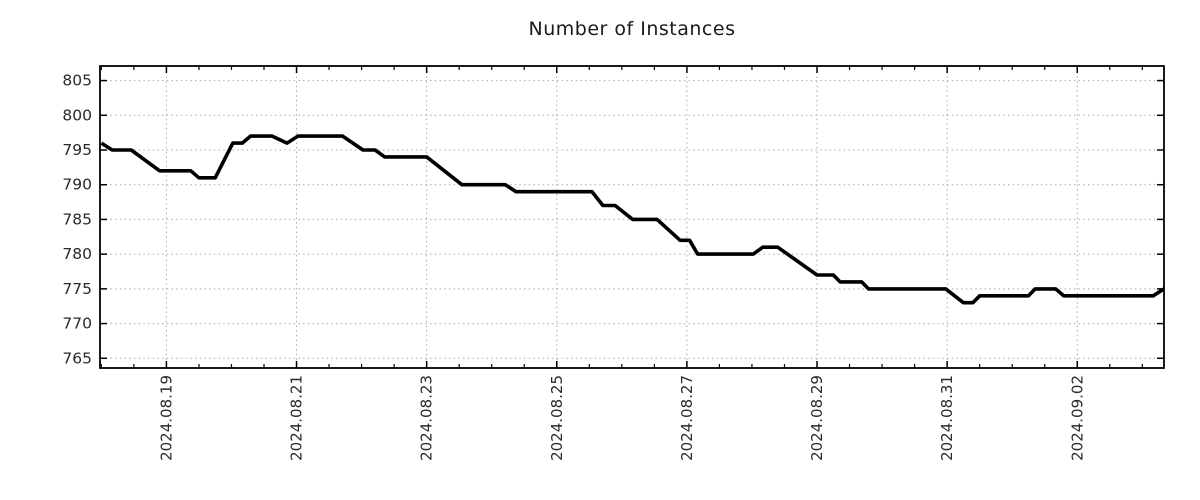 The width and height of the screenshot is (1200, 500). What do you see at coordinates (947, 418) in the screenshot?
I see `x-tick-label: 2024.08.31` at bounding box center [947, 418].